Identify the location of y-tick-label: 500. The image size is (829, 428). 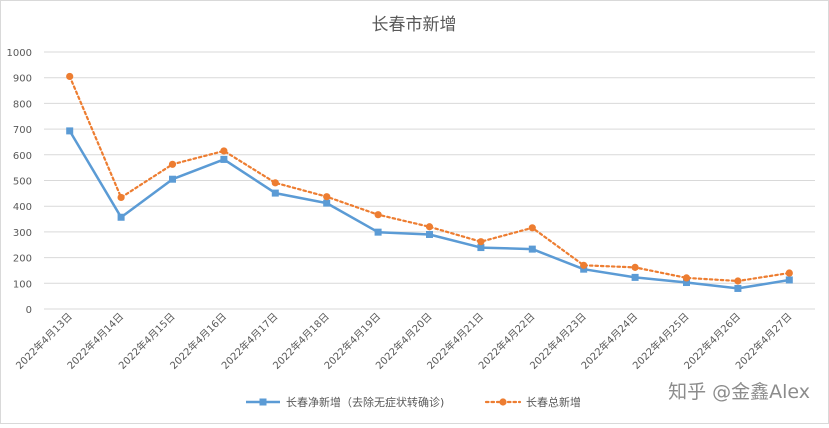
(22, 182).